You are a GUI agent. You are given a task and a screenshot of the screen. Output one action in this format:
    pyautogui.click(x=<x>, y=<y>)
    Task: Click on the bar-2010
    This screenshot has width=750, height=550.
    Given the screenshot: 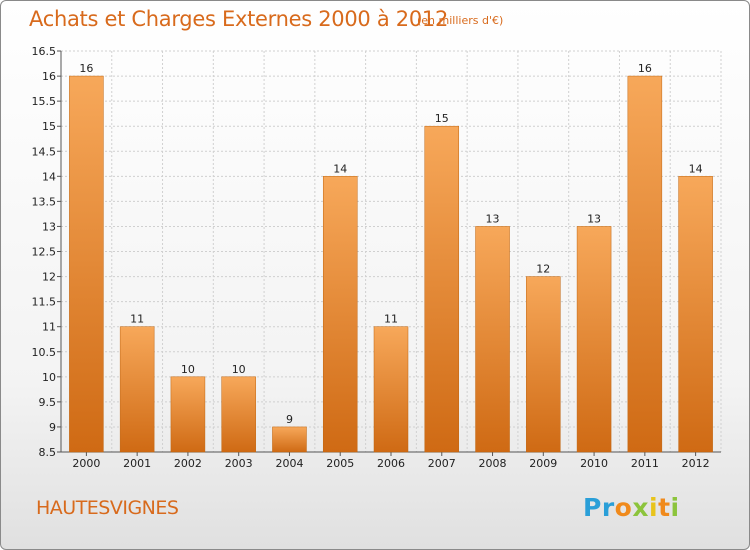 What is the action you would take?
    pyautogui.click(x=594, y=339)
    